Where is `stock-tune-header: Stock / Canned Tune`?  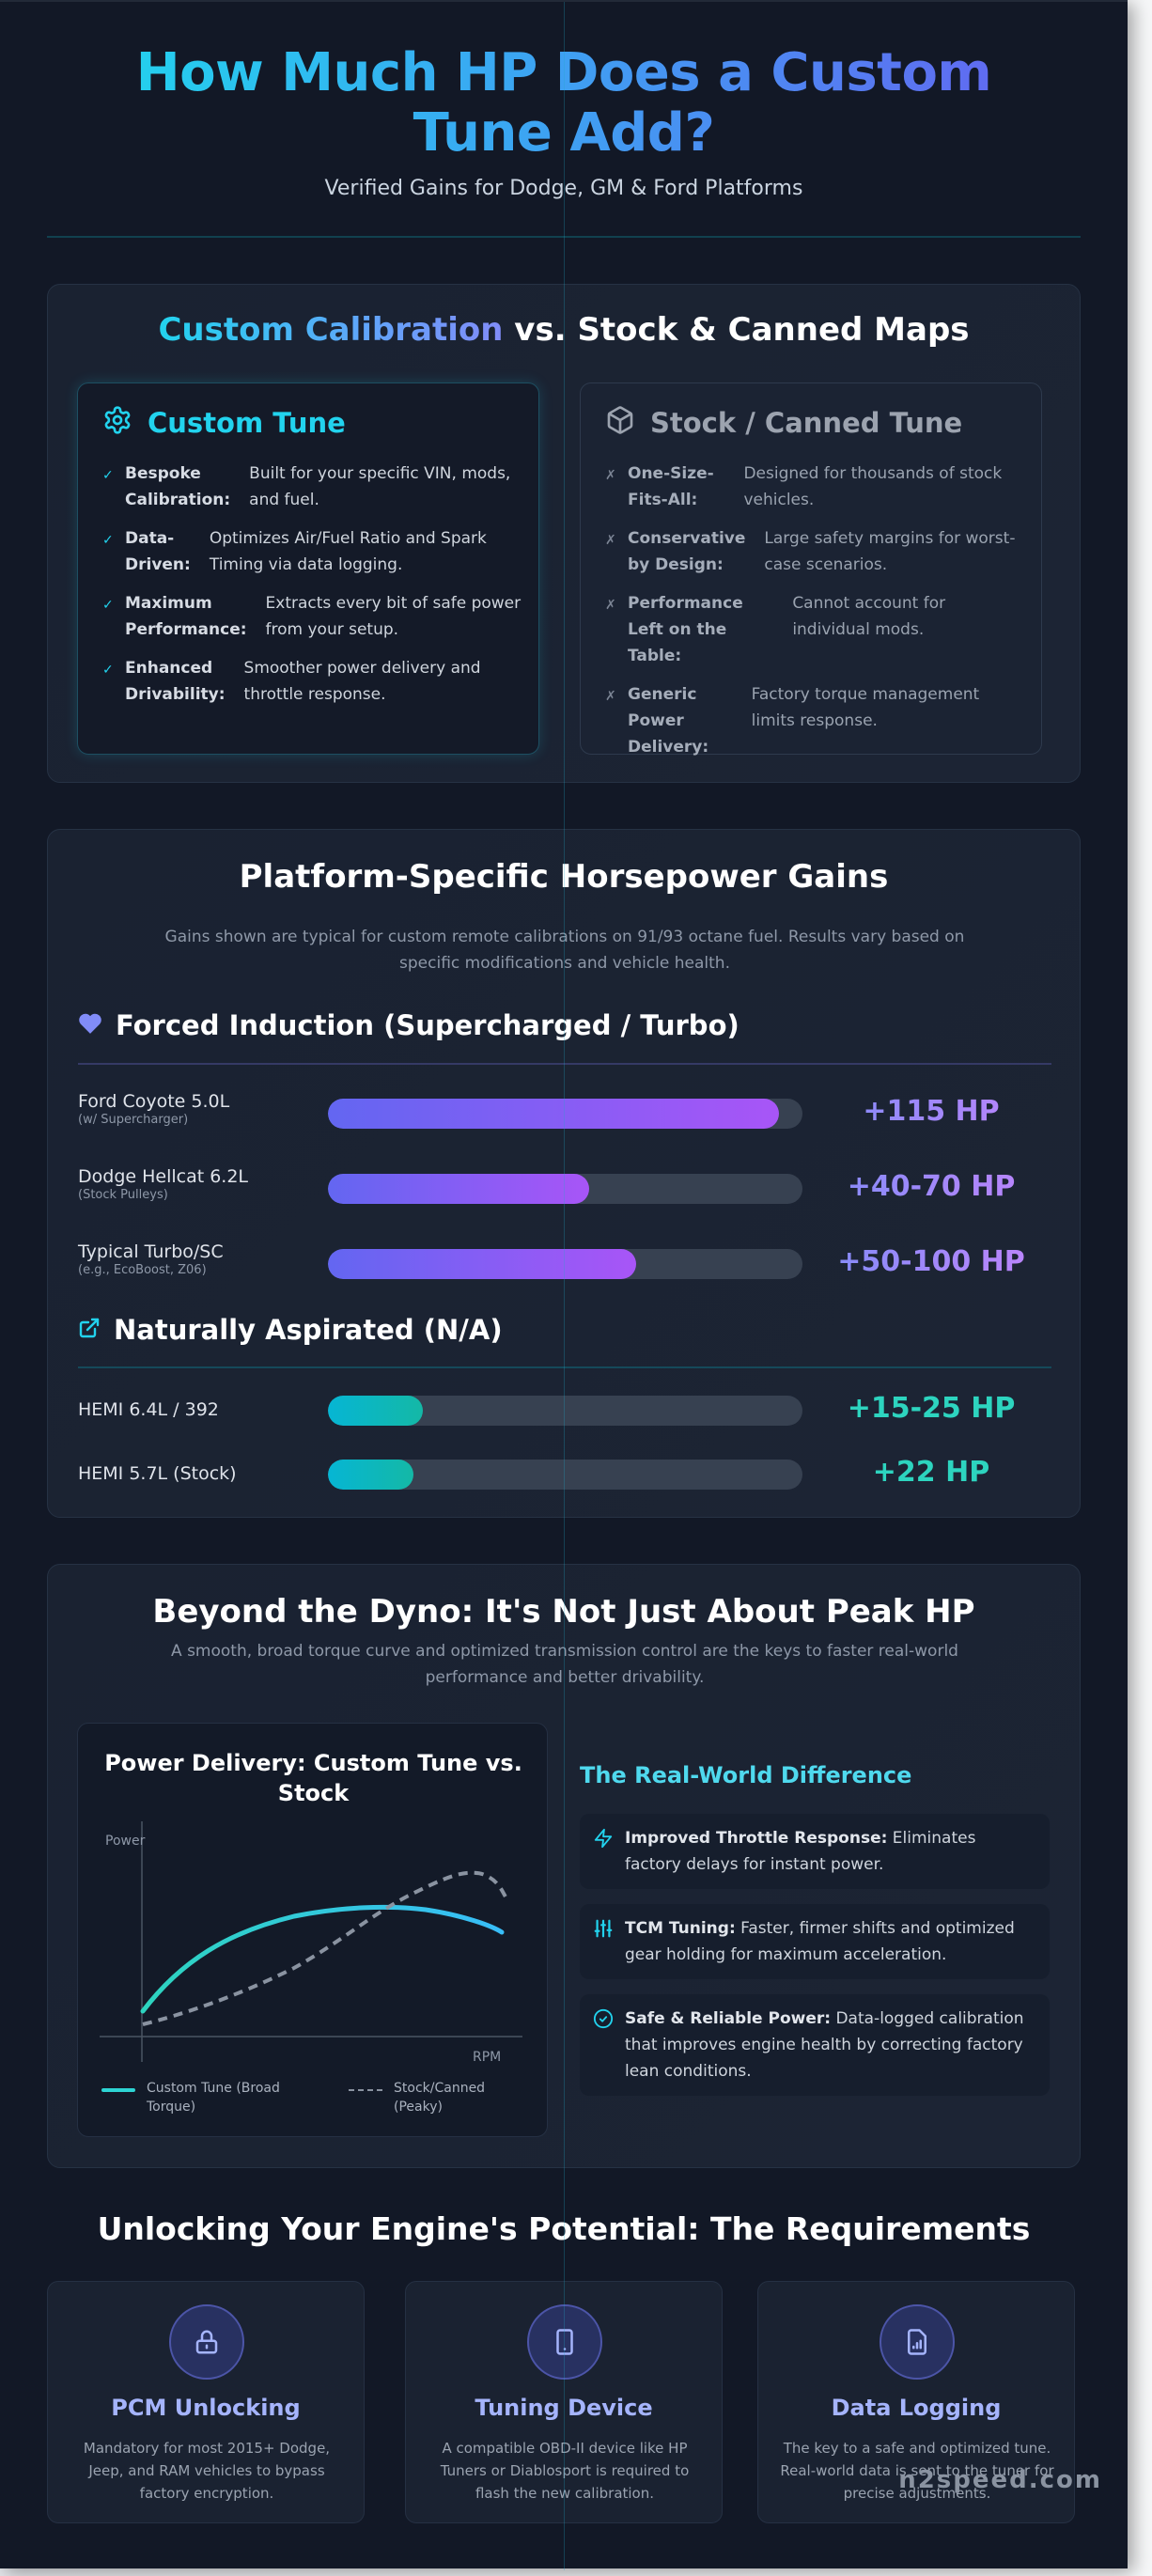
stock-tune-header: Stock / Canned Tune is located at coordinates (783, 423).